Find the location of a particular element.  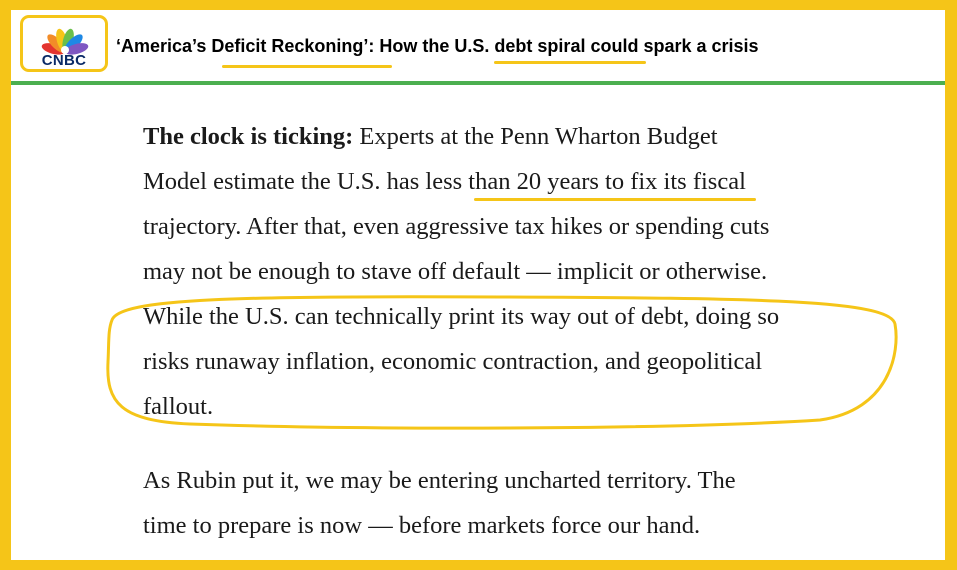

article-header is located at coordinates (478, 46).